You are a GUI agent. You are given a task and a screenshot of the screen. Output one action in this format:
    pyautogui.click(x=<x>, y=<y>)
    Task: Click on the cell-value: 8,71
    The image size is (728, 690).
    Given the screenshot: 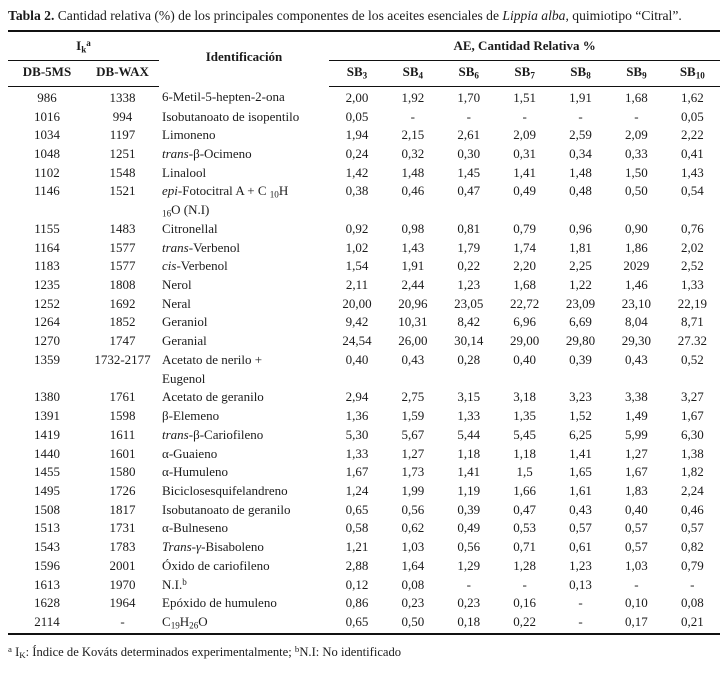 What is the action you would take?
    pyautogui.click(x=692, y=322)
    